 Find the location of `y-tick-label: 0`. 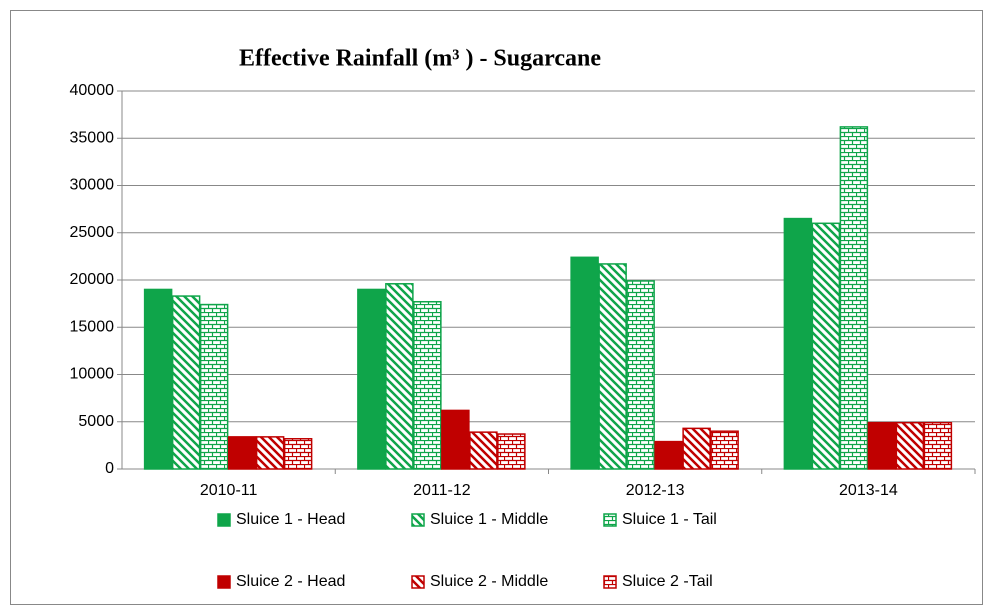

y-tick-label: 0 is located at coordinates (109, 468).